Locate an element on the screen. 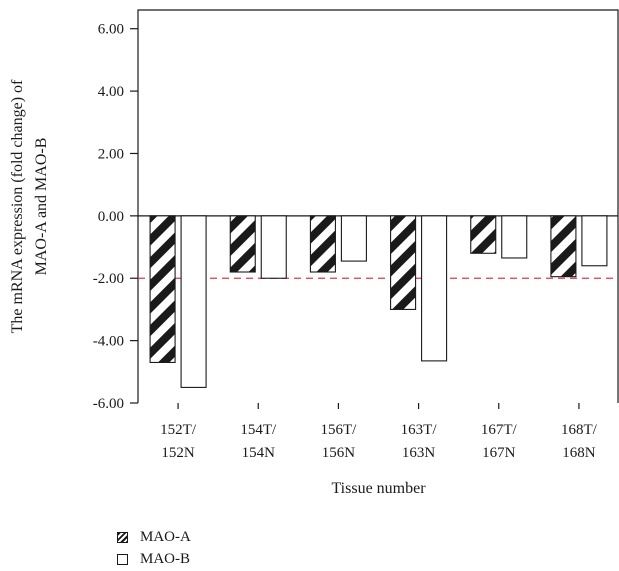 The width and height of the screenshot is (619, 571). y-tick-label: 2.00 is located at coordinates (111, 154).